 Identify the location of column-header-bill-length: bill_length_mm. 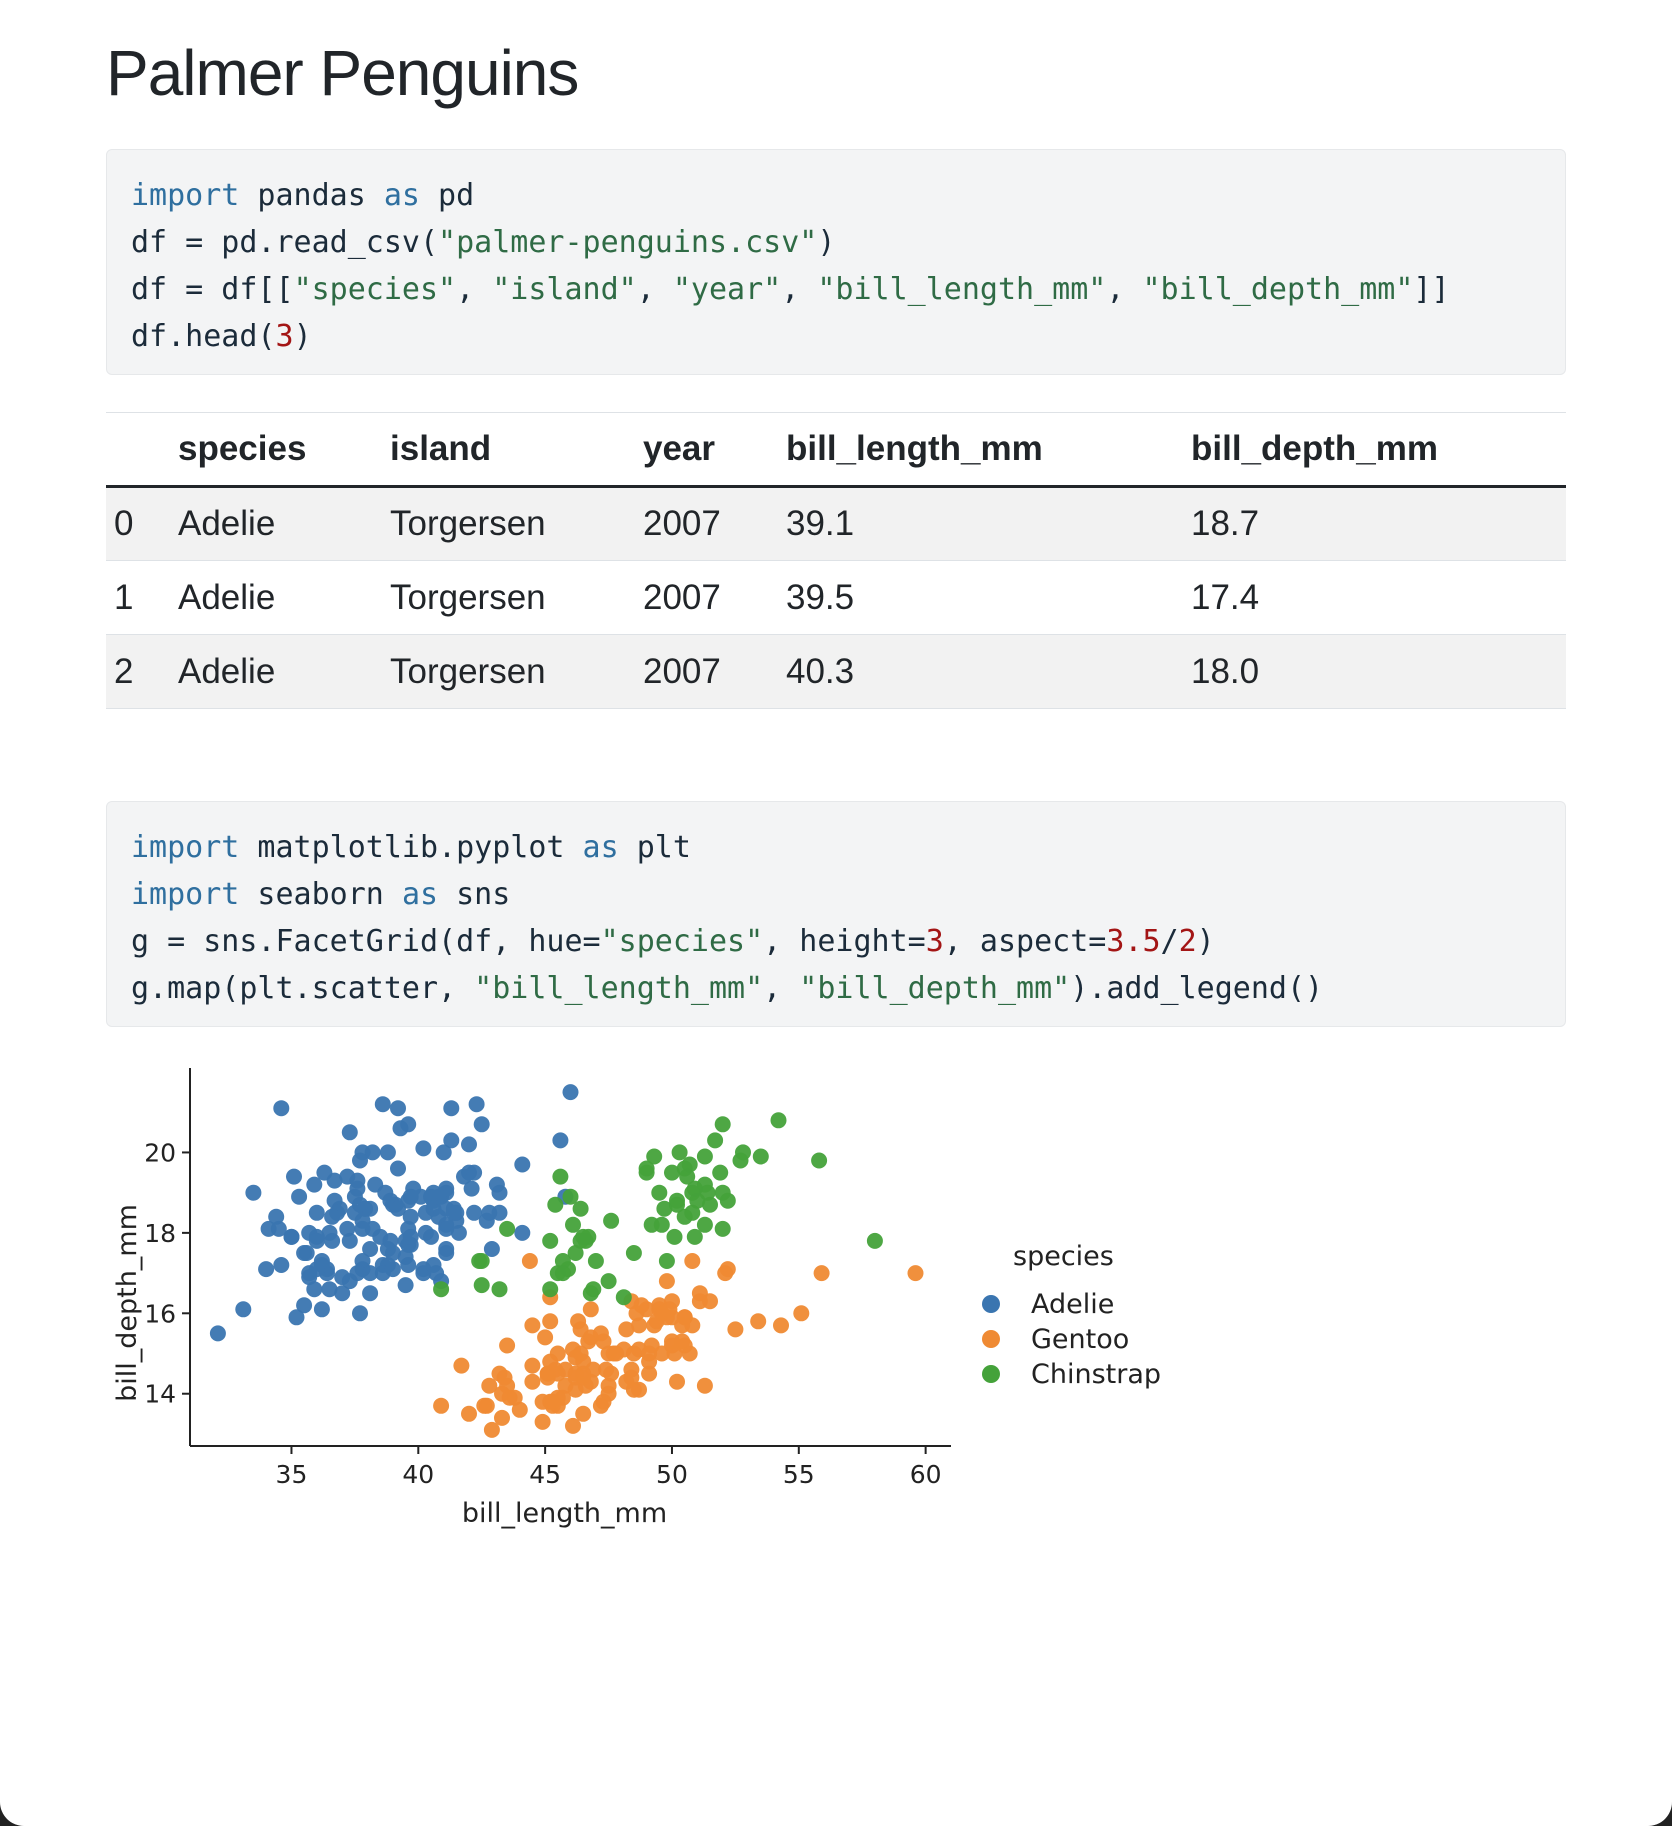
(980, 450).